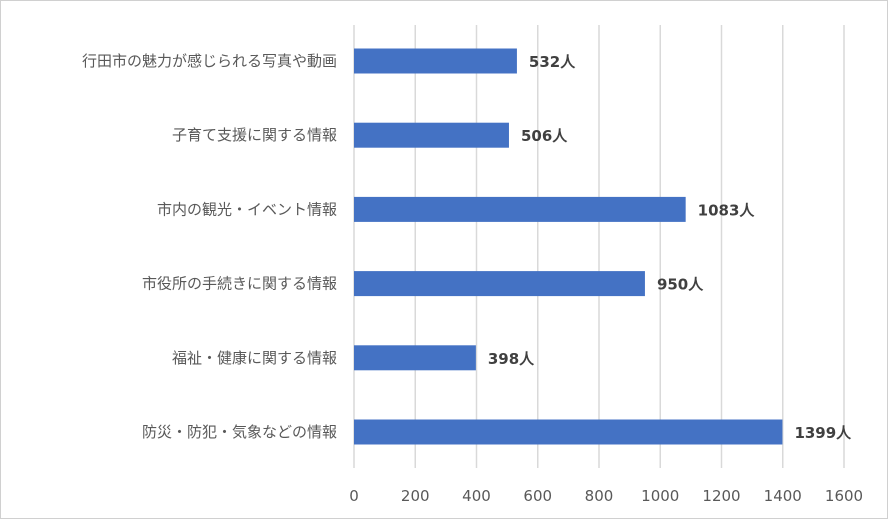 This screenshot has width=888, height=519. What do you see at coordinates (511, 359) in the screenshot?
I see `data-label: 398人` at bounding box center [511, 359].